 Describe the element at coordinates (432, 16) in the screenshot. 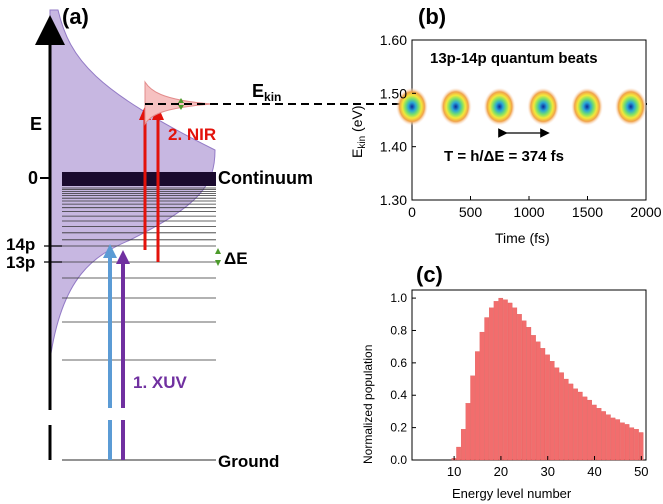

I see `panel-b-label: (b)` at that location.